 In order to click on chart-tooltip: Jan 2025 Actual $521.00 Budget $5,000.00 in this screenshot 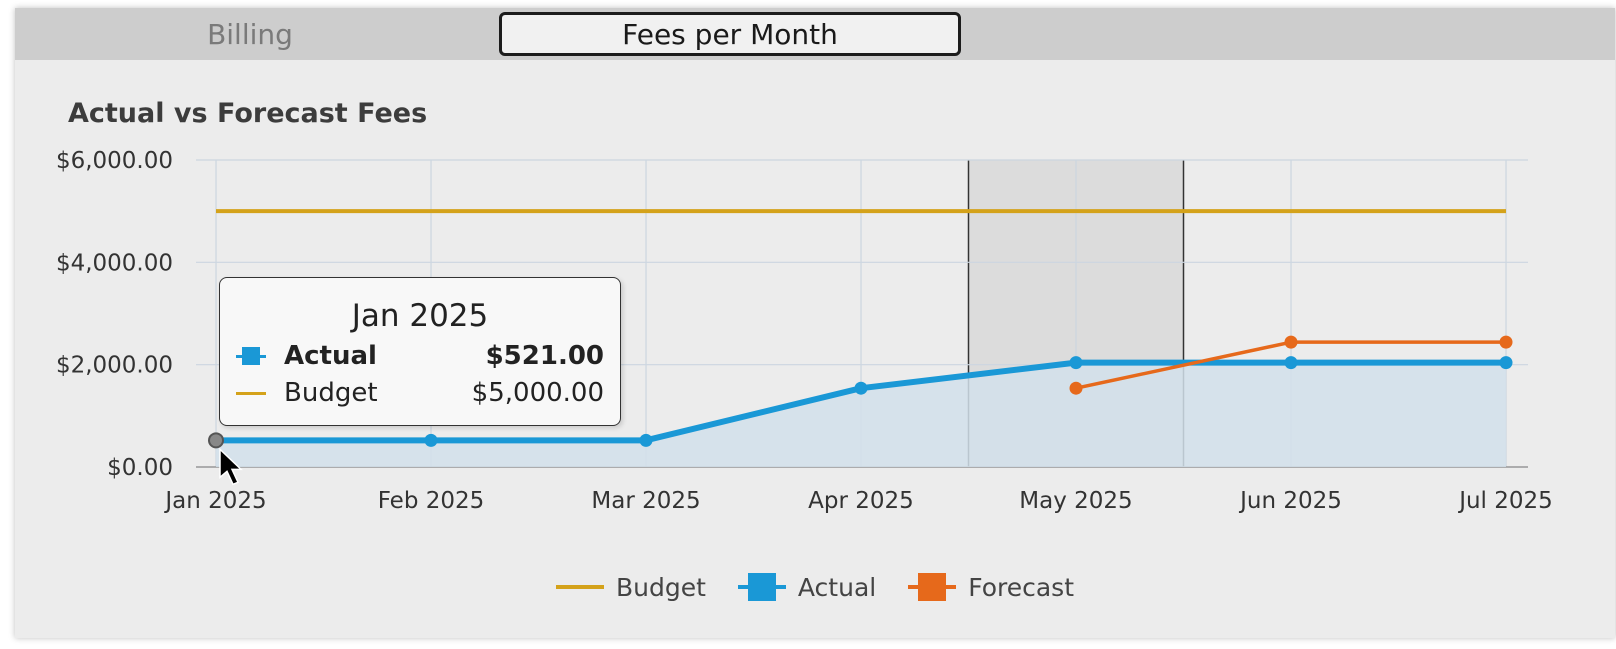, I will do `click(420, 351)`.